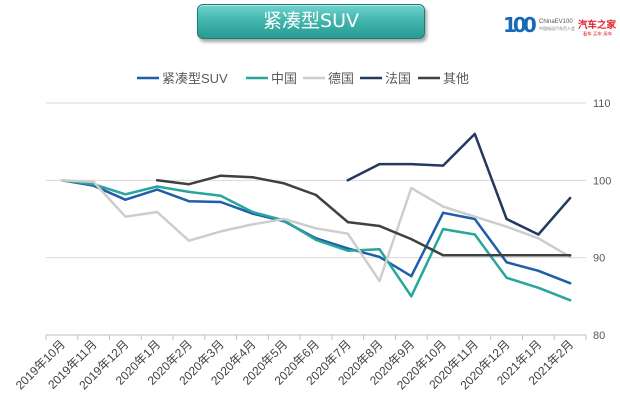 This screenshot has height=416, width=620. Describe the element at coordinates (456, 78) in the screenshot. I see `legend-label: 其他` at that location.